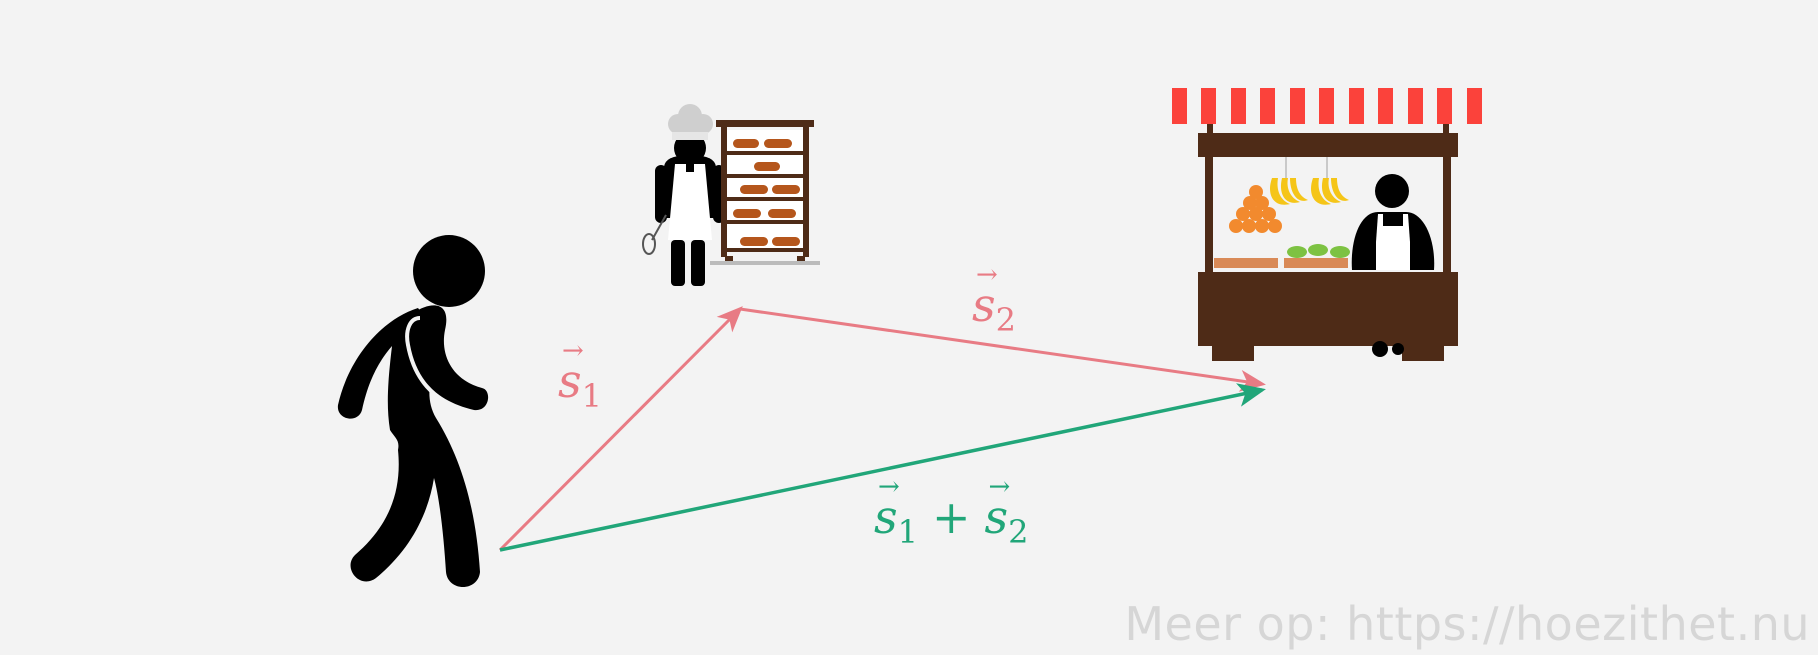 The width and height of the screenshot is (1818, 655). What do you see at coordinates (580, 375) in the screenshot?
I see `label-s1: → s1` at bounding box center [580, 375].